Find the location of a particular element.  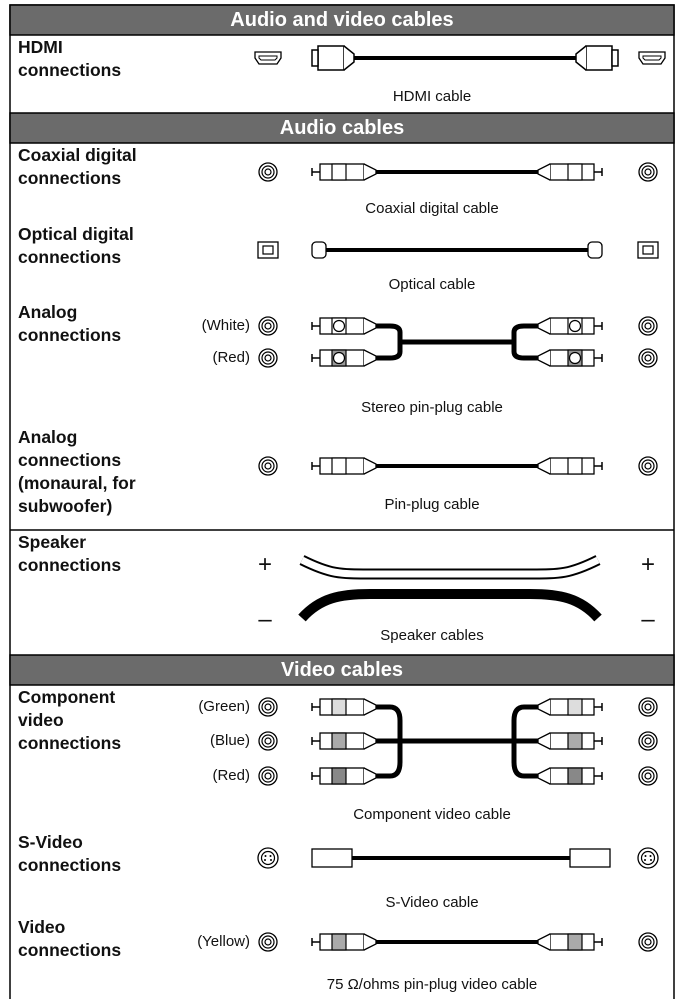

hdmi-port-inner is located at coordinates (268, 58).